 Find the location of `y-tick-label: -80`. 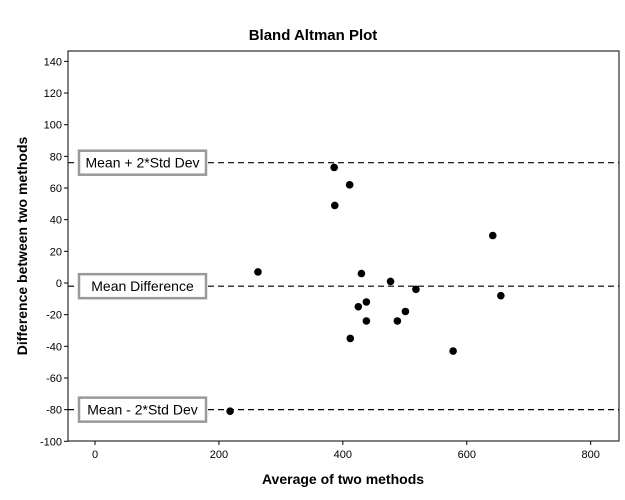

y-tick-label: -80 is located at coordinates (54, 411).